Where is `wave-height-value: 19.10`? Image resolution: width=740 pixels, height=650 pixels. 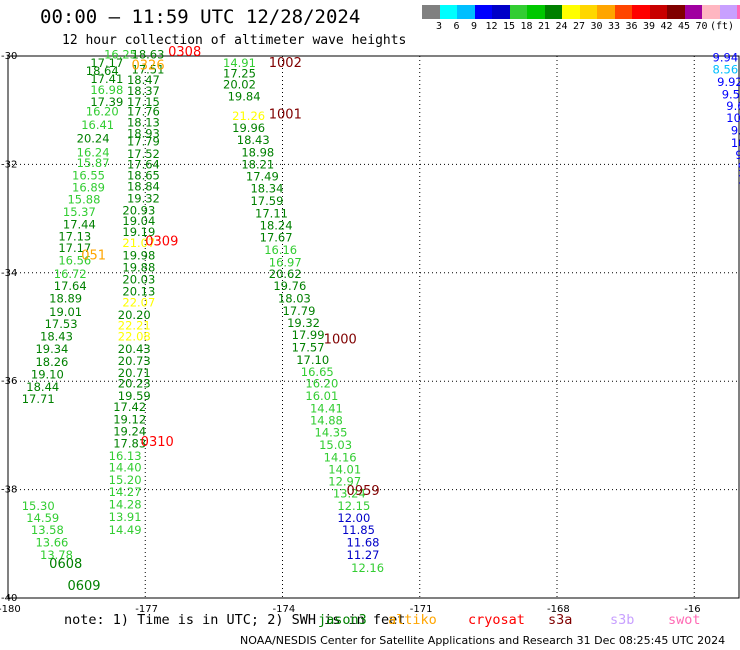 wave-height-value: 19.10 is located at coordinates (47, 374).